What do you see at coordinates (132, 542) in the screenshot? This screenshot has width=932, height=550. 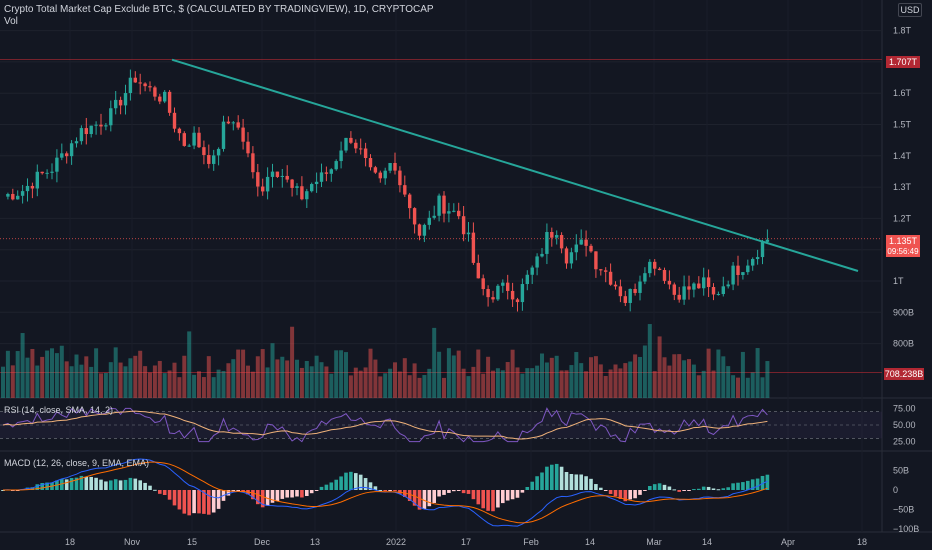 I see `x-tick-label: Nov` at bounding box center [132, 542].